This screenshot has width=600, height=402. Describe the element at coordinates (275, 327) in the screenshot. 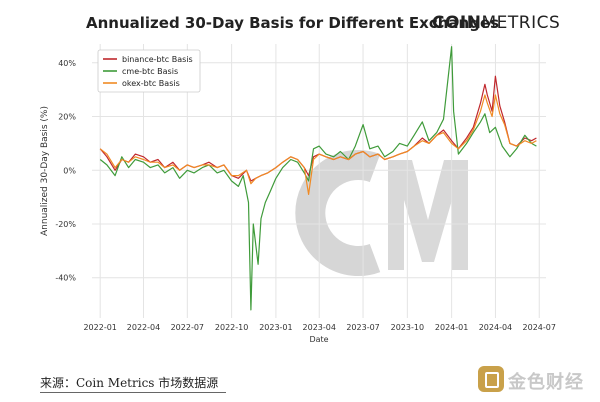

I see `x-tick-label: 2023-01` at that location.